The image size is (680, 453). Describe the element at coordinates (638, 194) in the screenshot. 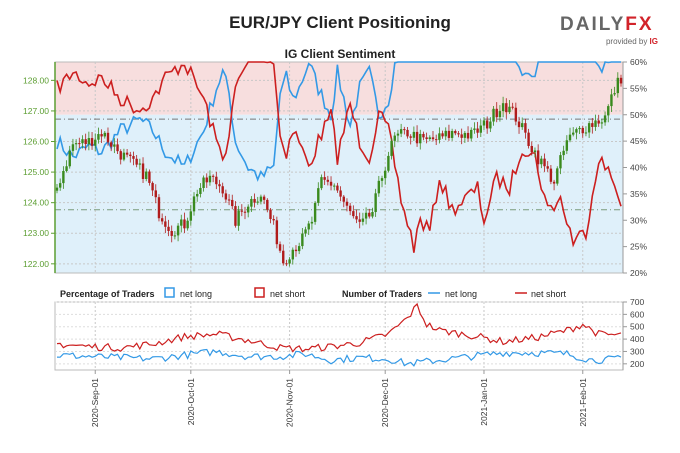

I see `pct-tick-label: 35%` at that location.